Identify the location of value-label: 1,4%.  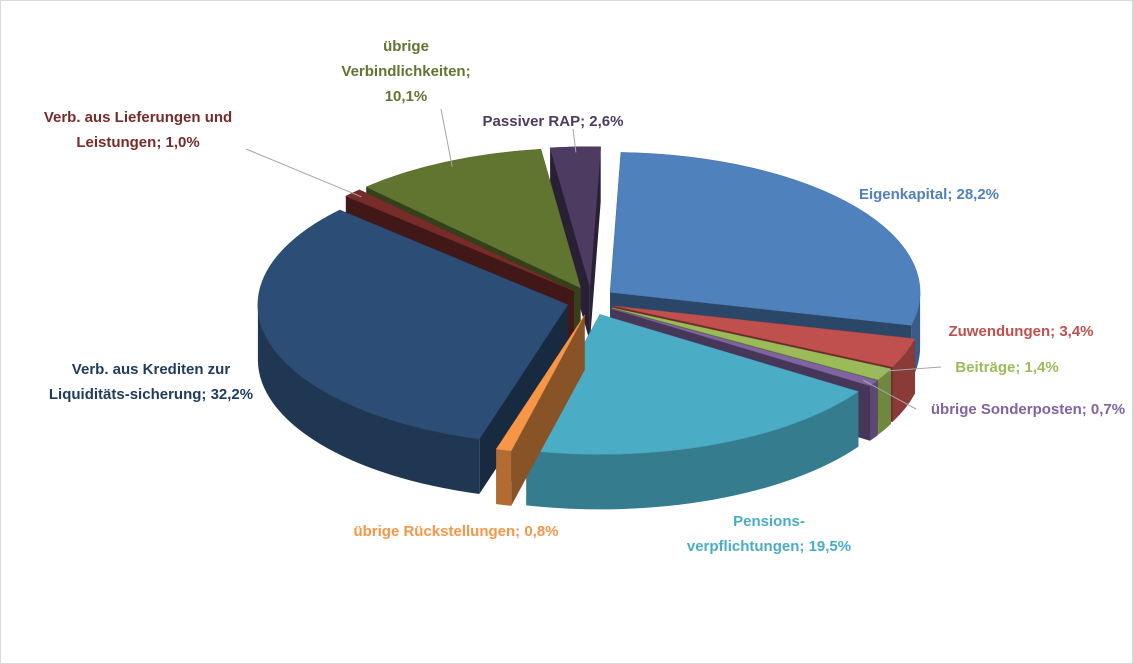
(1041, 367).